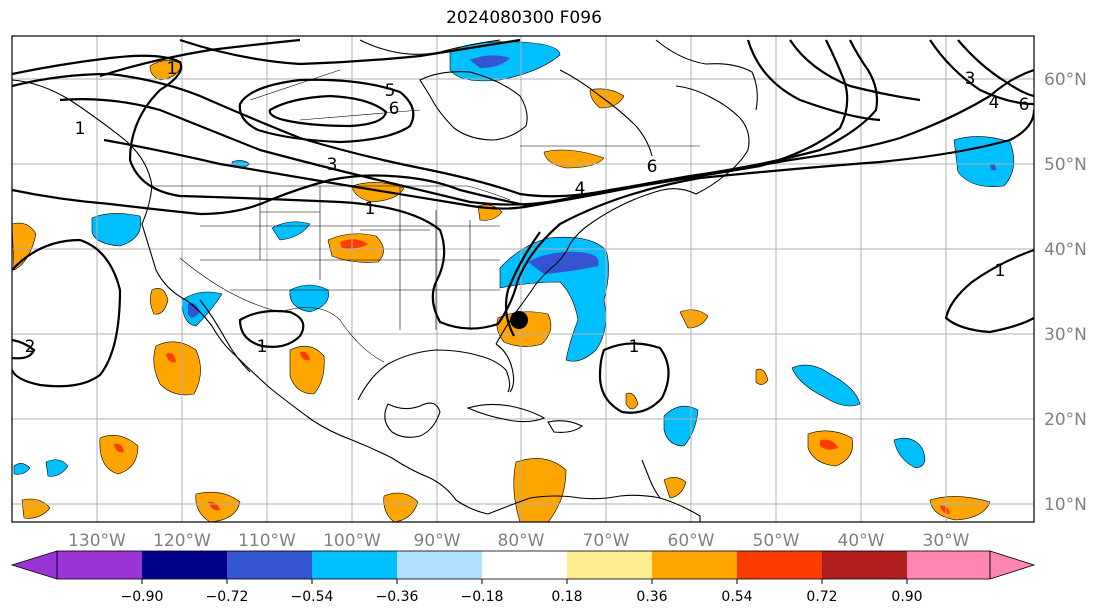 The width and height of the screenshot is (1105, 615). What do you see at coordinates (267, 541) in the screenshot?
I see `lon-label: 110°W` at bounding box center [267, 541].